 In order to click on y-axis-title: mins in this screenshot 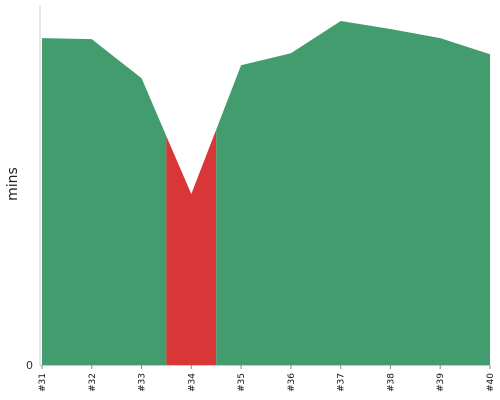, I will do `click(13, 184)`.